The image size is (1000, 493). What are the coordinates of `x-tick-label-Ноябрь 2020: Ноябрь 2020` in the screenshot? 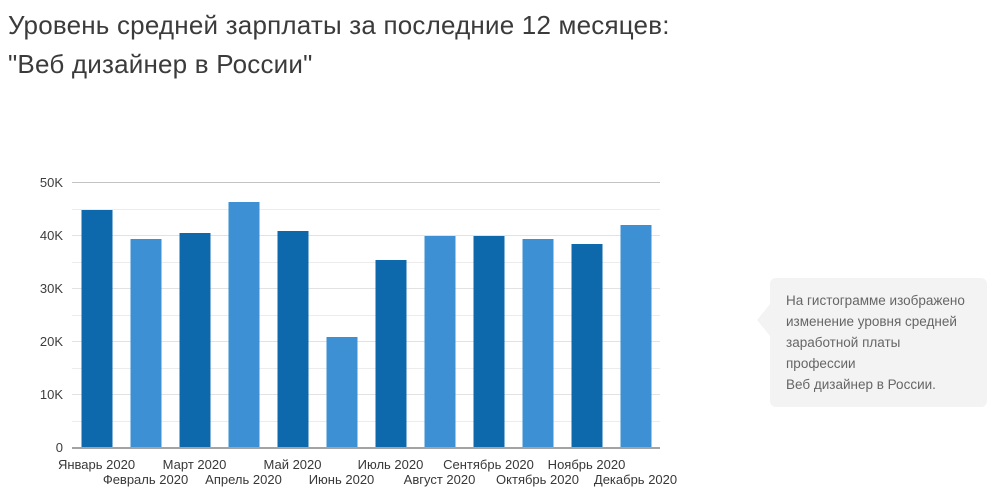 It's located at (586, 464).